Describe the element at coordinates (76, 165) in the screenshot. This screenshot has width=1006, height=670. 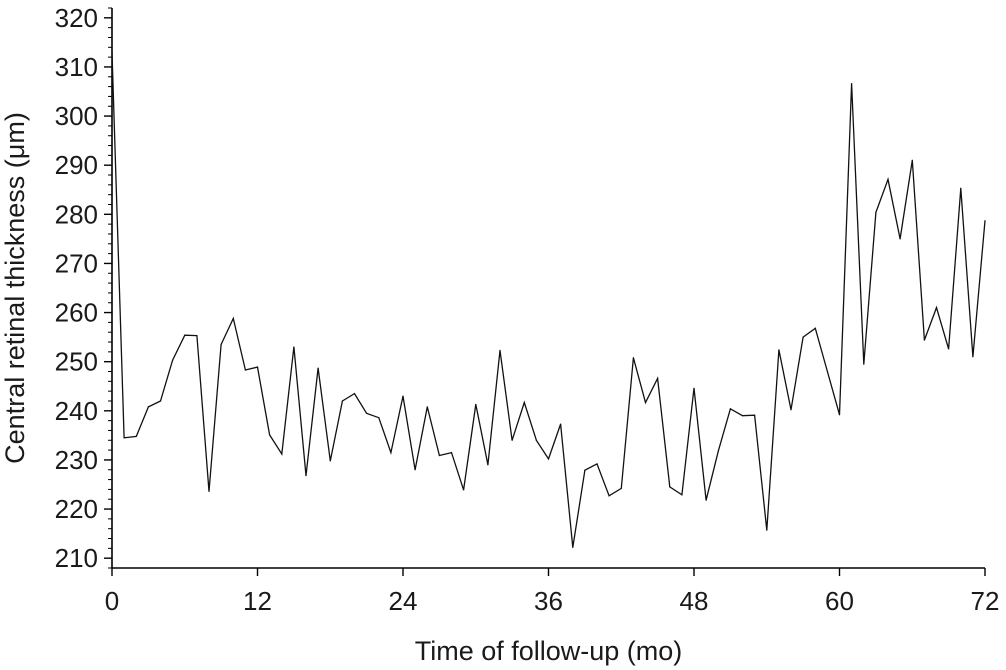
I see `y-tick-label: 290` at that location.